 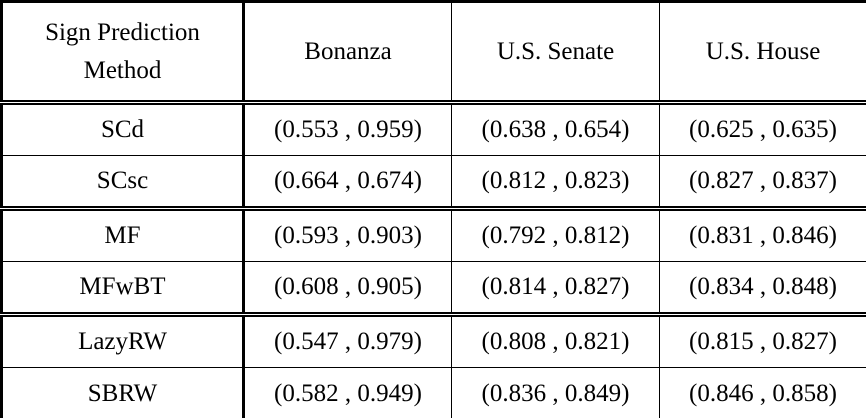 I want to click on value-cell: (0.815 , 0.827), so click(x=762, y=341).